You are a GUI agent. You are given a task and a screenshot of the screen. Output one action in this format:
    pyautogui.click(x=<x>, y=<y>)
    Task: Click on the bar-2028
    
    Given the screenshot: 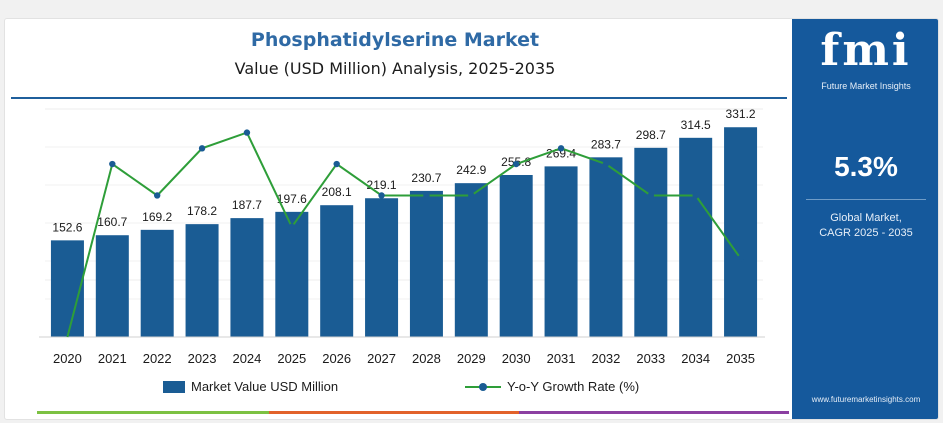 What is the action you would take?
    pyautogui.click(x=426, y=263)
    